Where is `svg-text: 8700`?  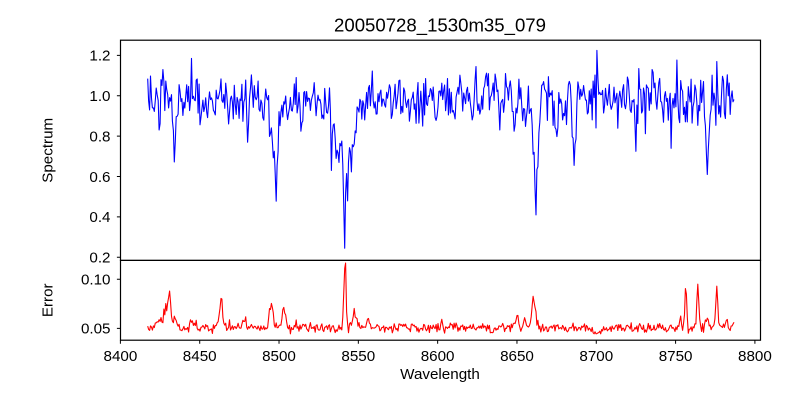
svg-text: 8700 is located at coordinates (596, 356).